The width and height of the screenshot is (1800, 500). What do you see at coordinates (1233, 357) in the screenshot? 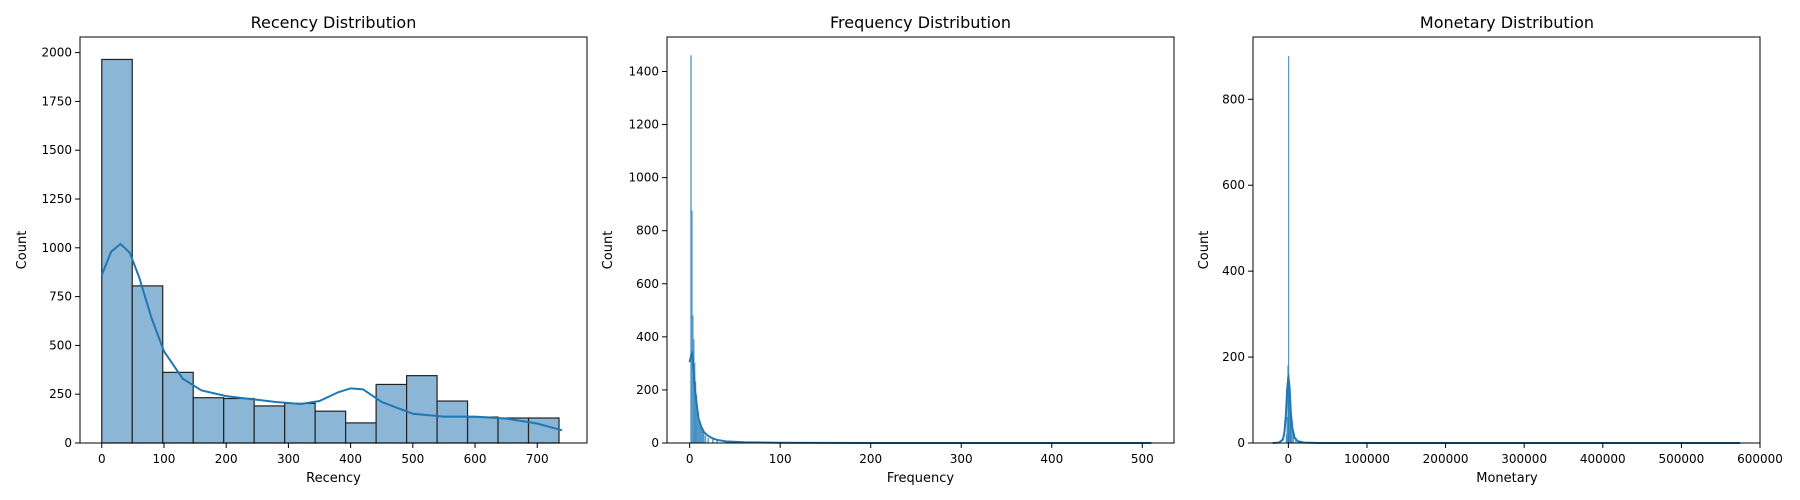
I see `monetary-y-tick-label: 200` at bounding box center [1233, 357].